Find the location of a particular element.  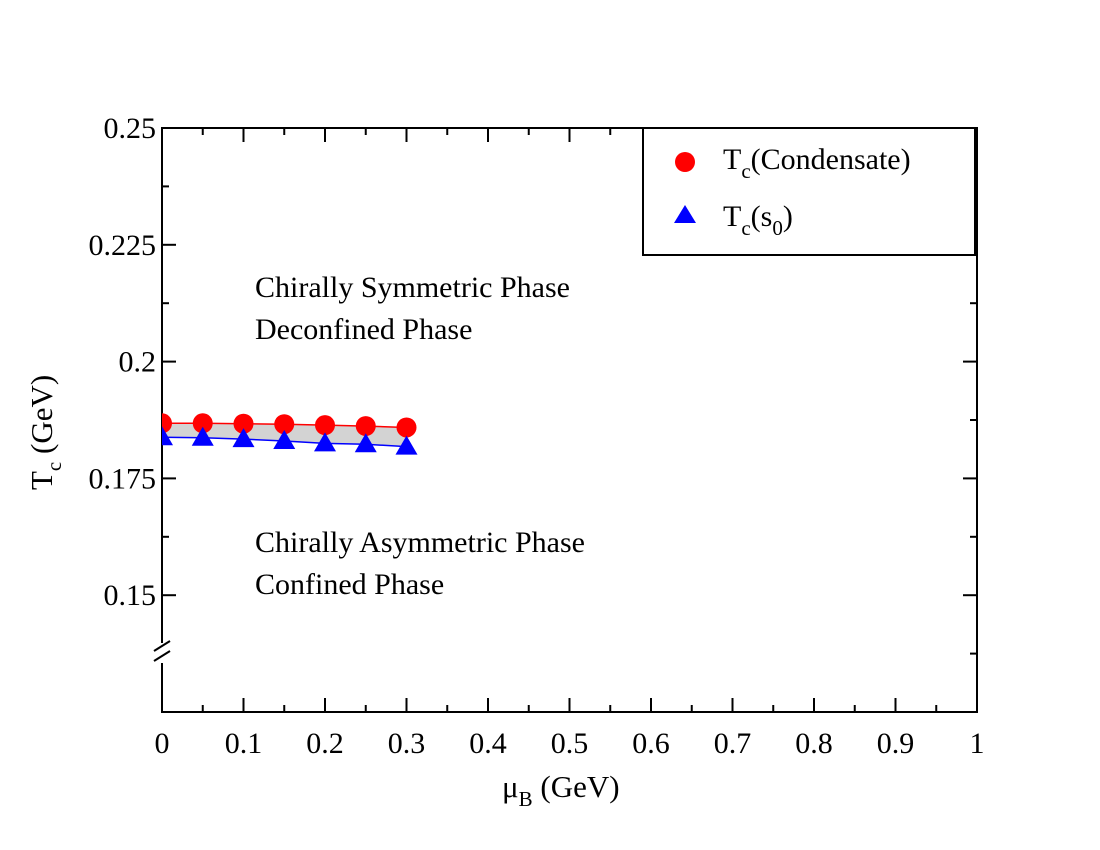

y-tick-label: 0.15 is located at coordinates (130, 595).